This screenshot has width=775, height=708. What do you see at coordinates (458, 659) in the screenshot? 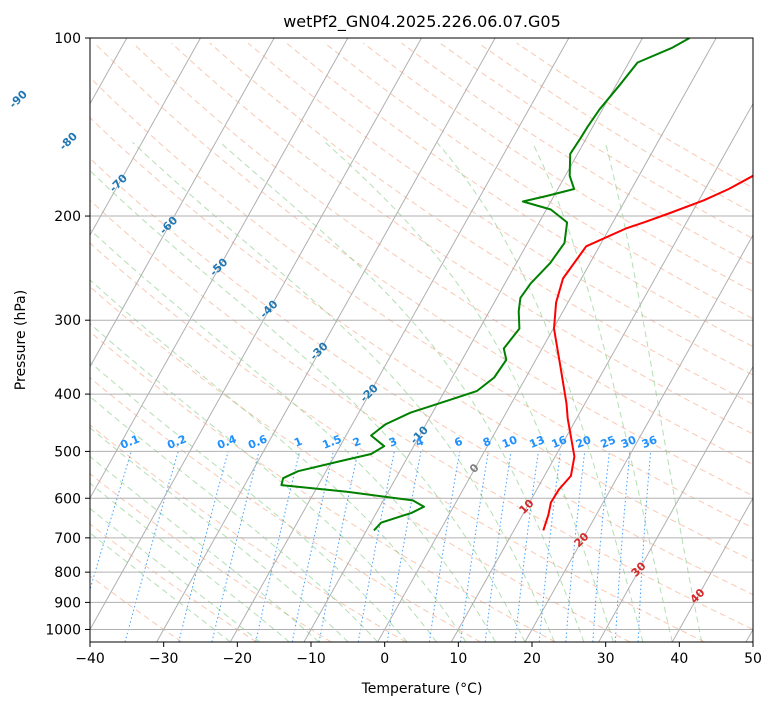
I see `x-tick-label: 10` at bounding box center [458, 659].